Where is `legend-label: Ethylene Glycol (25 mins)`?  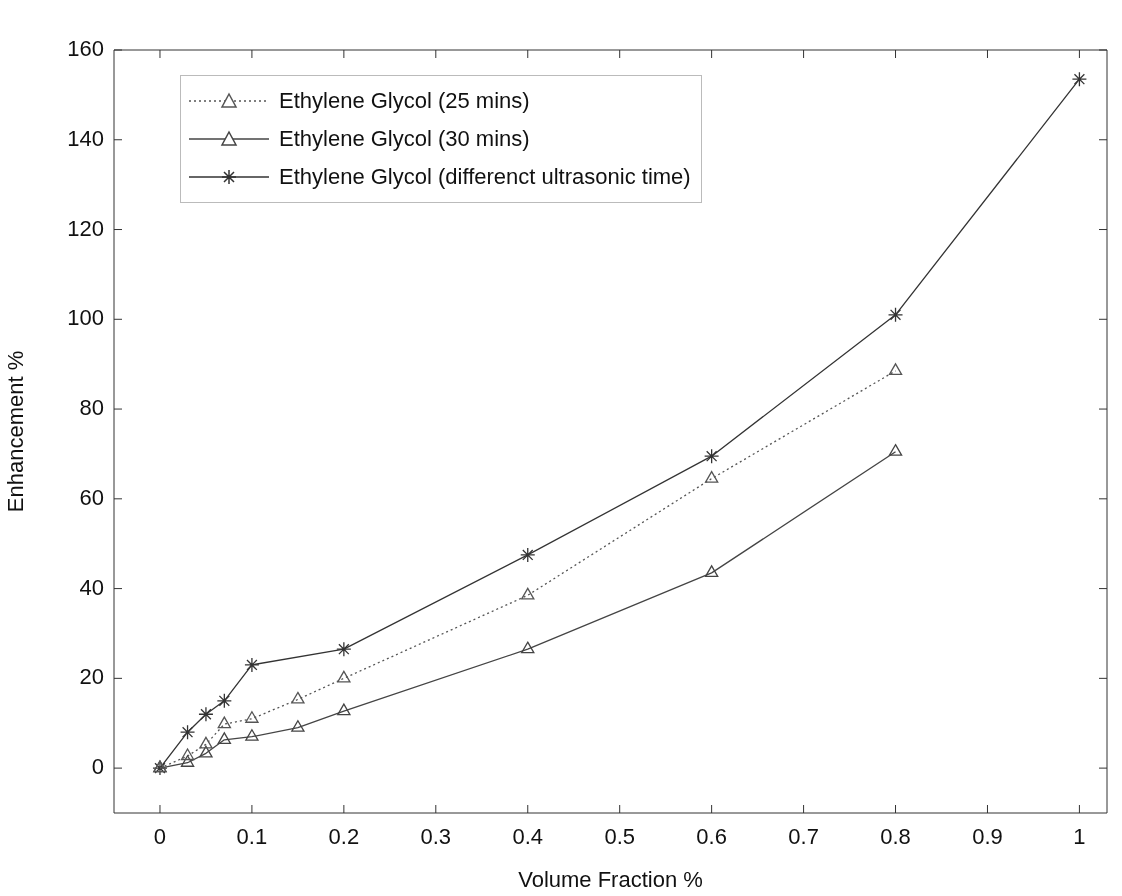 legend-label: Ethylene Glycol (25 mins) is located at coordinates (404, 101).